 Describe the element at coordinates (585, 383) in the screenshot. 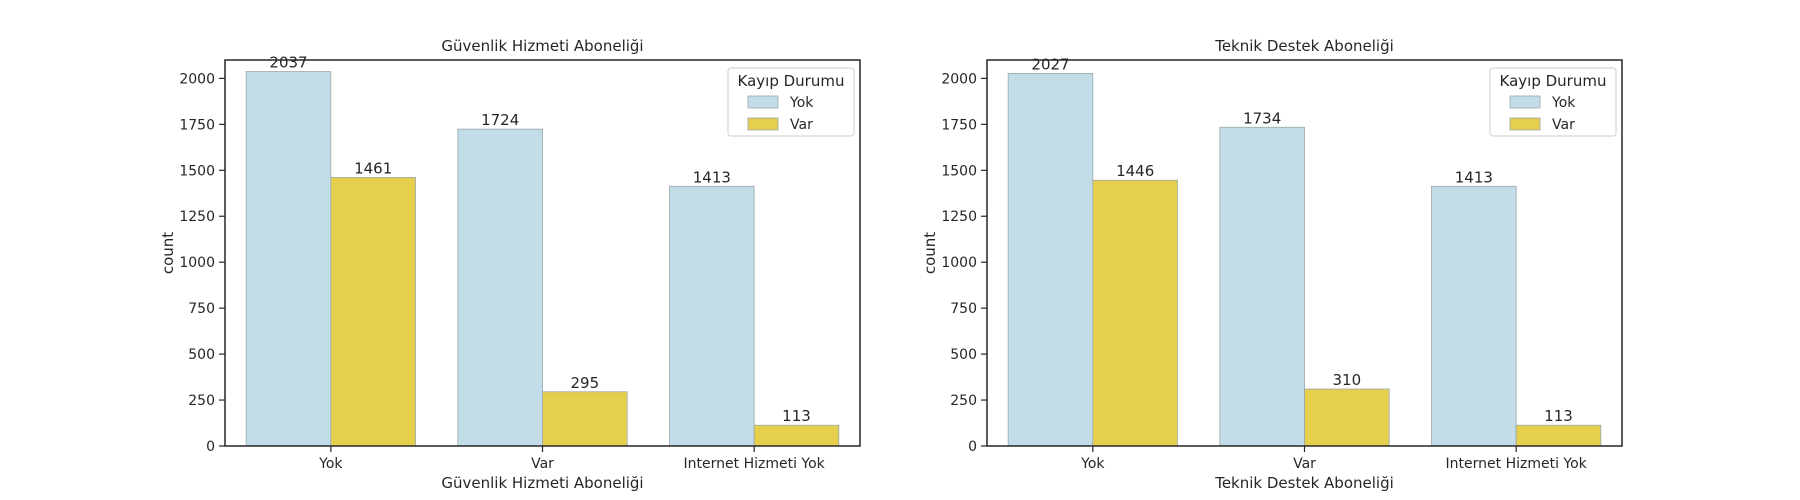

I see `data-label: 295` at that location.